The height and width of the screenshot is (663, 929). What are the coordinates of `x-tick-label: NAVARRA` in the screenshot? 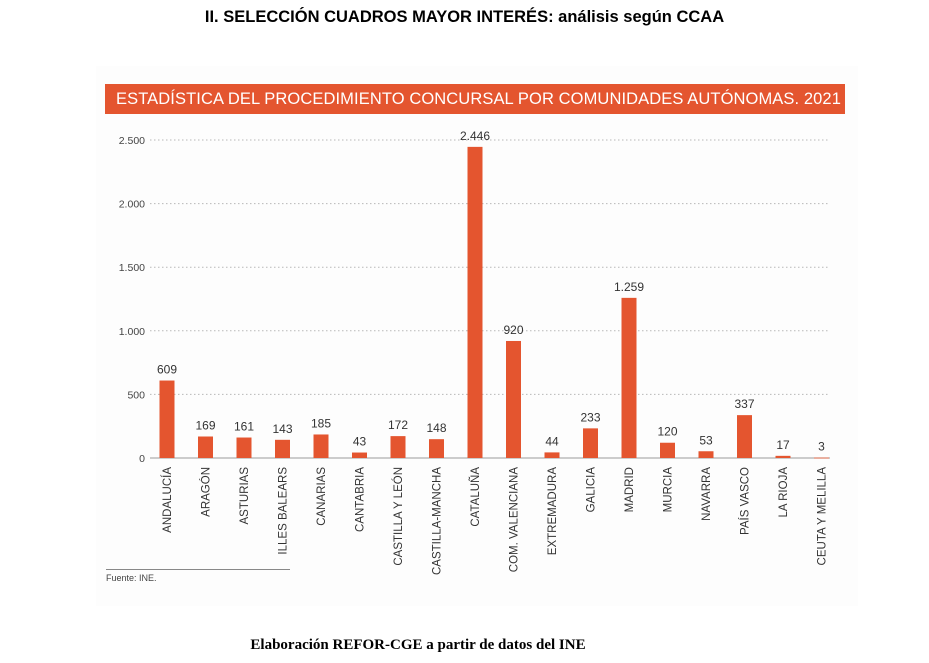 It's located at (707, 494).